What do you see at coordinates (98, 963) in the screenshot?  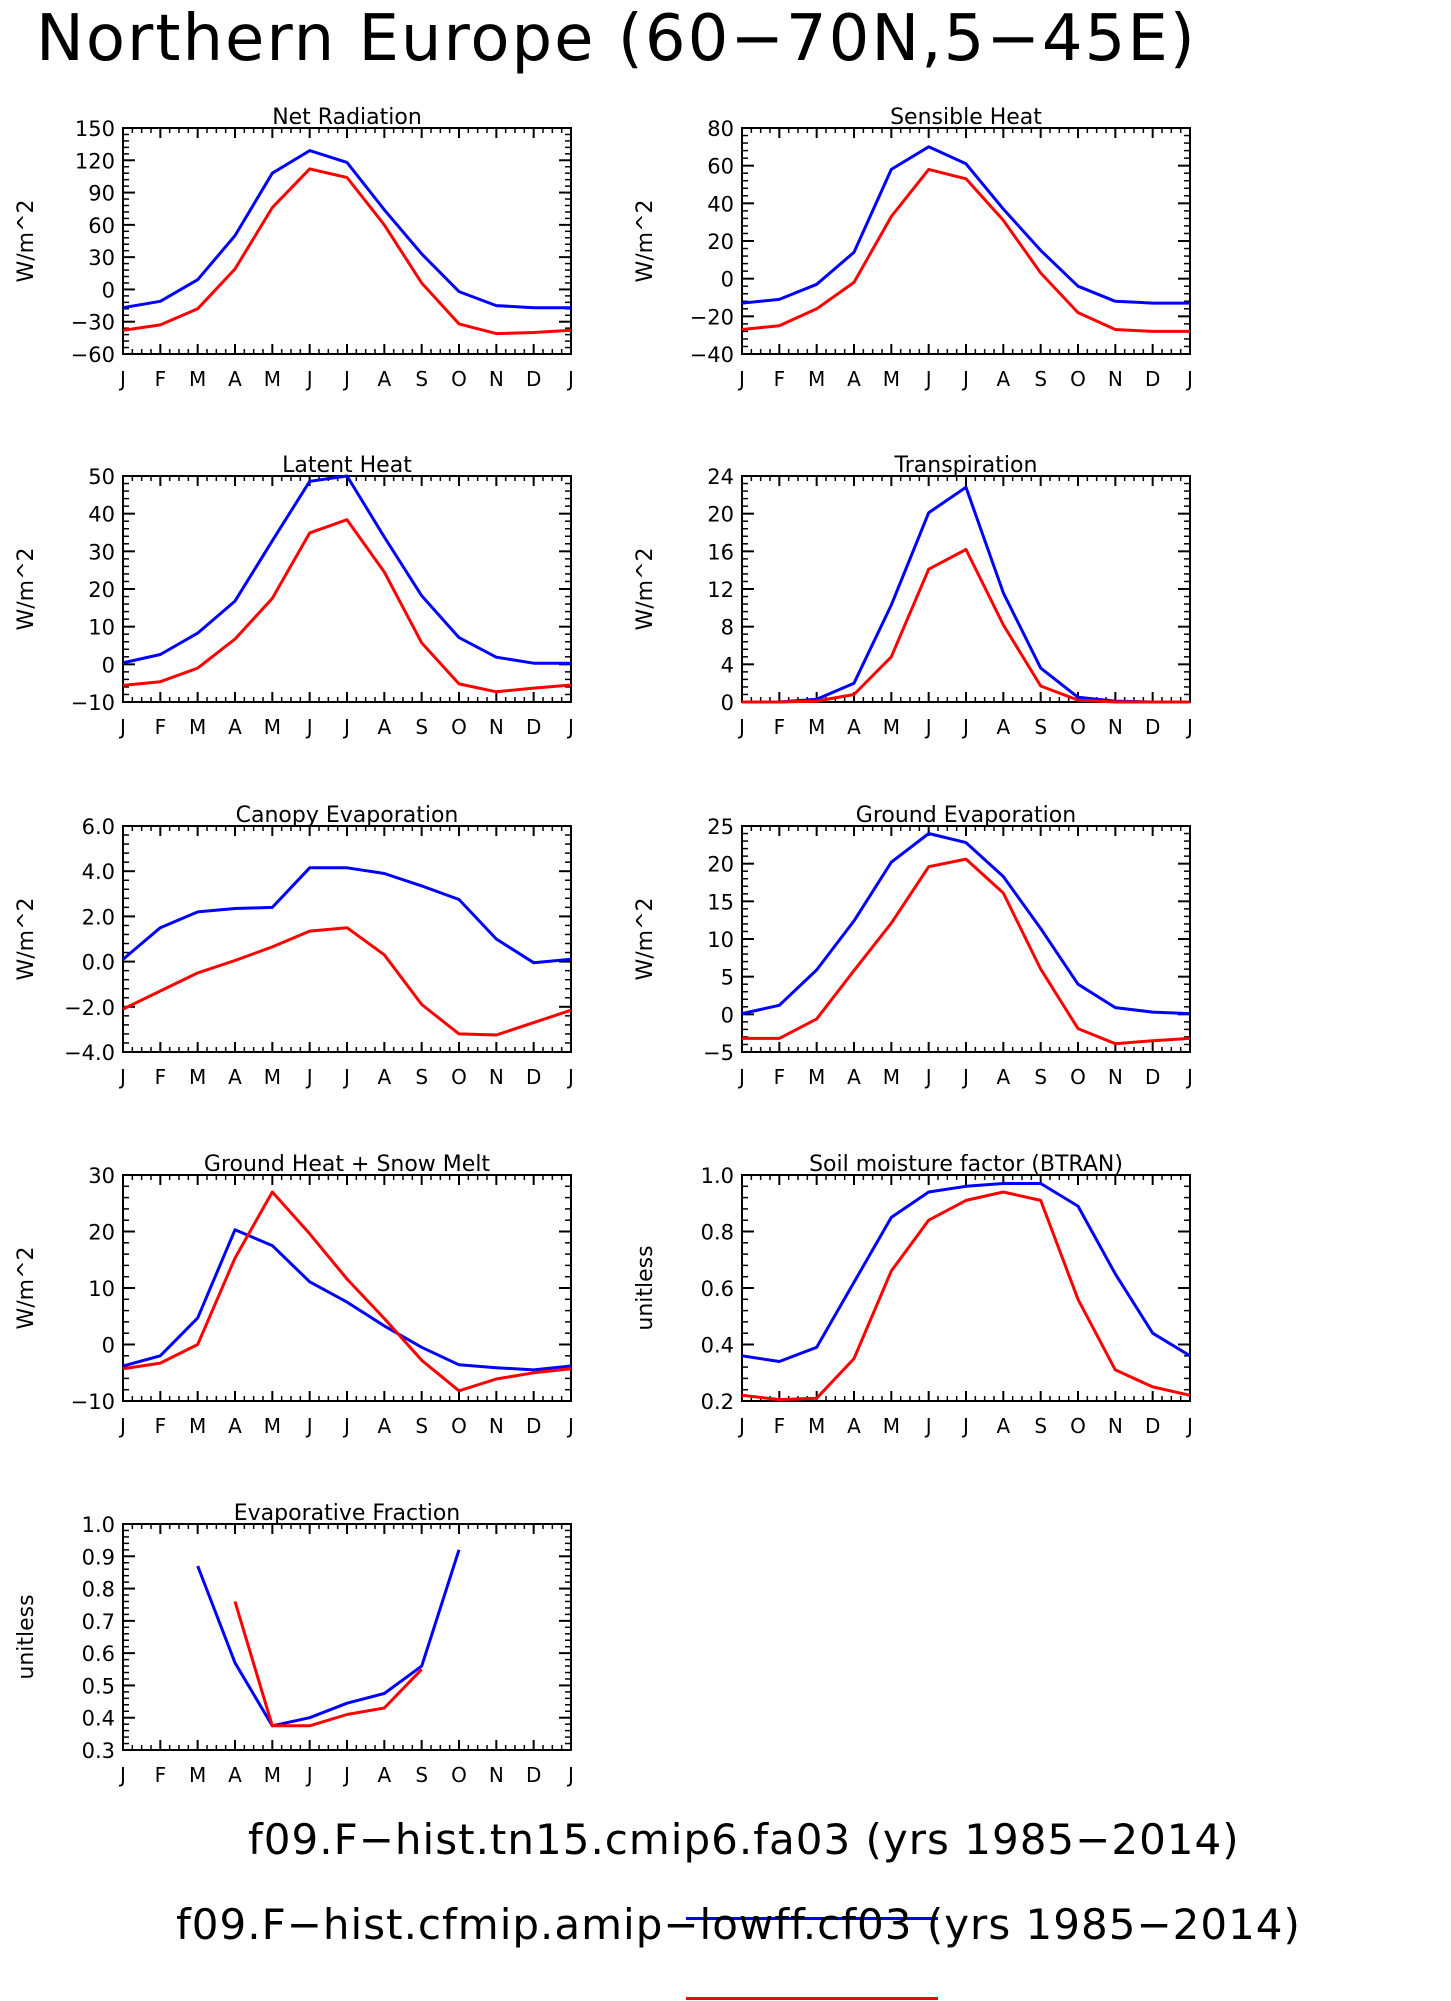 I see `y-tick-label: 0.0` at bounding box center [98, 963].